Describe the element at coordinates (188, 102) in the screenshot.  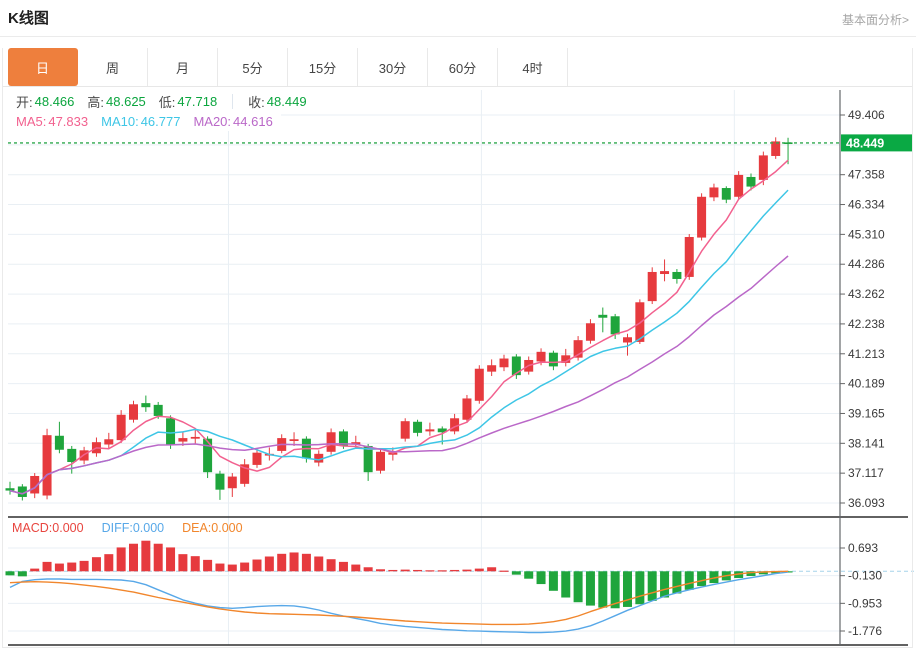
I see `low-readout: 低: 47.718` at that location.